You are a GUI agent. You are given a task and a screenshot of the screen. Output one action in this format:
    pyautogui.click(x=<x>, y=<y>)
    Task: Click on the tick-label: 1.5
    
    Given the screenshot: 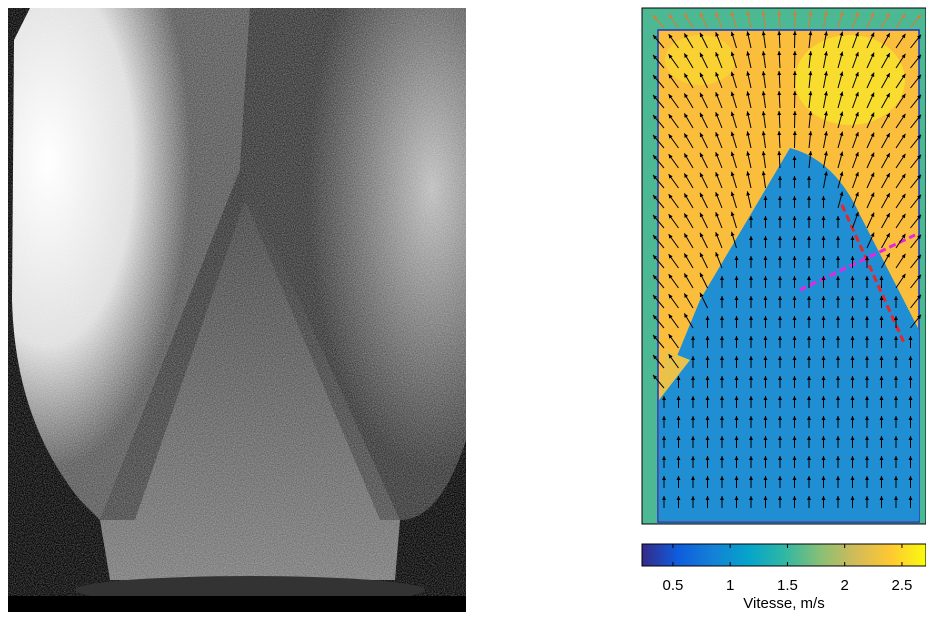 What is the action you would take?
    pyautogui.click(x=787, y=585)
    